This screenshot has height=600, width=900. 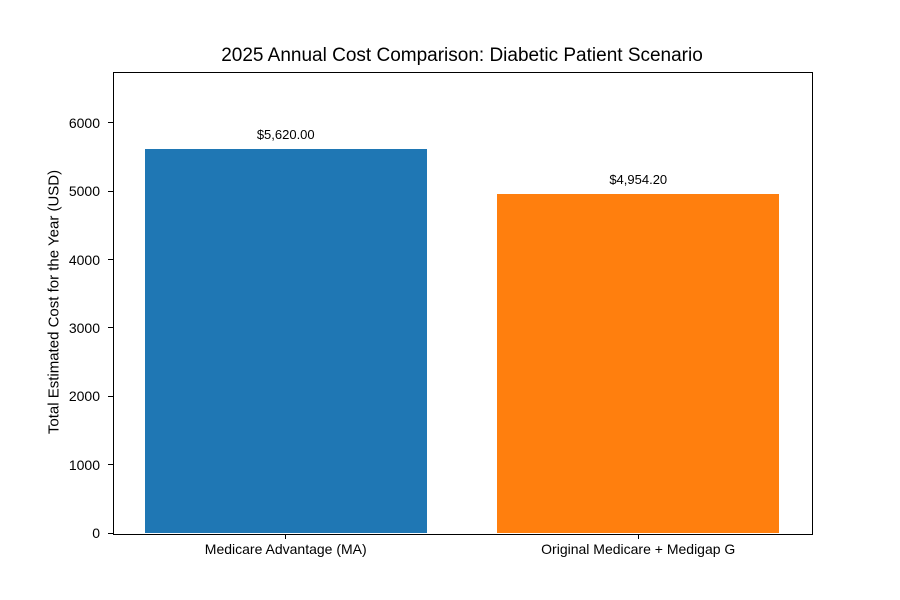 What do you see at coordinates (96, 533) in the screenshot?
I see `y-tick-label: 0` at bounding box center [96, 533].